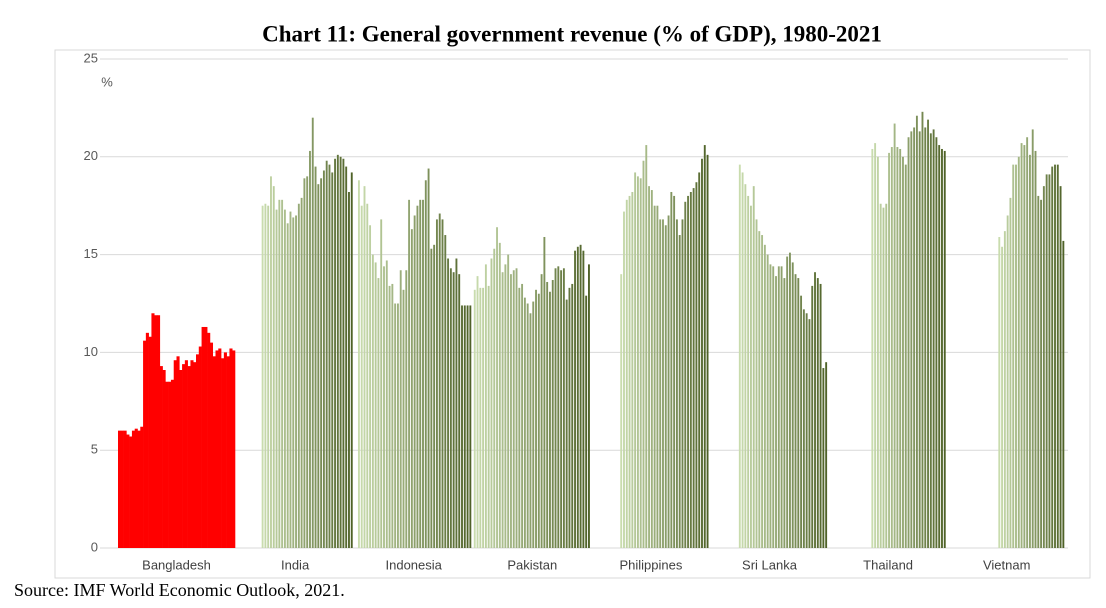  Describe the element at coordinates (91, 351) in the screenshot. I see `y-tick-label: 10` at that location.